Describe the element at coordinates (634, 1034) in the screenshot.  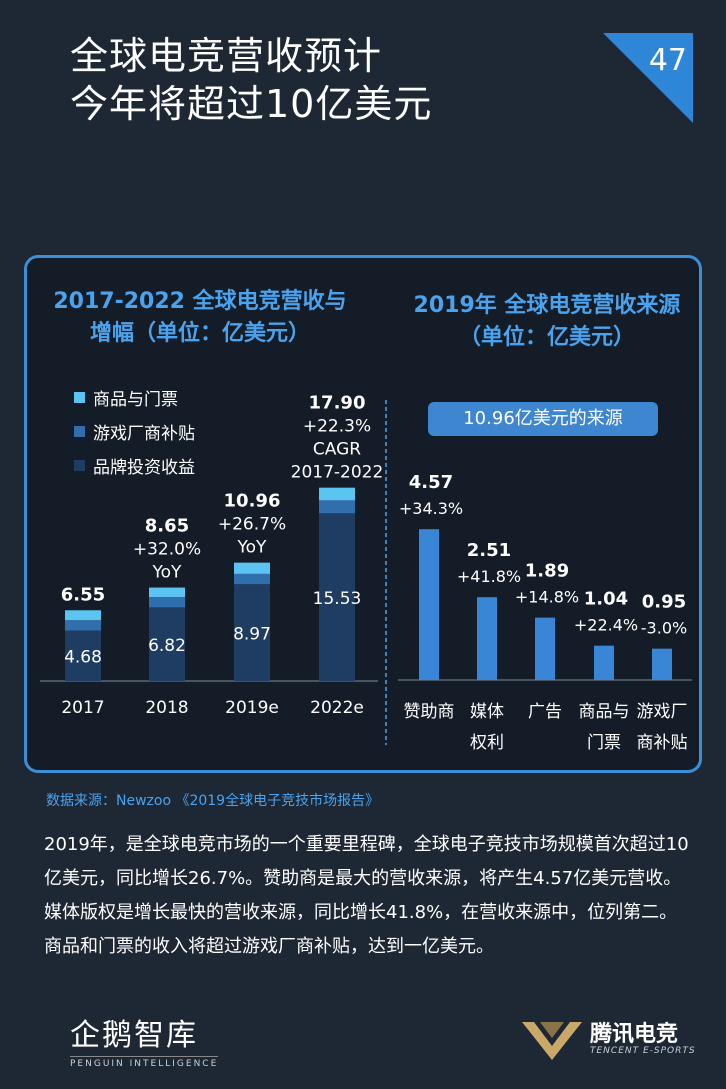
I see `logo-right-main: 腾讯电竞` at that location.